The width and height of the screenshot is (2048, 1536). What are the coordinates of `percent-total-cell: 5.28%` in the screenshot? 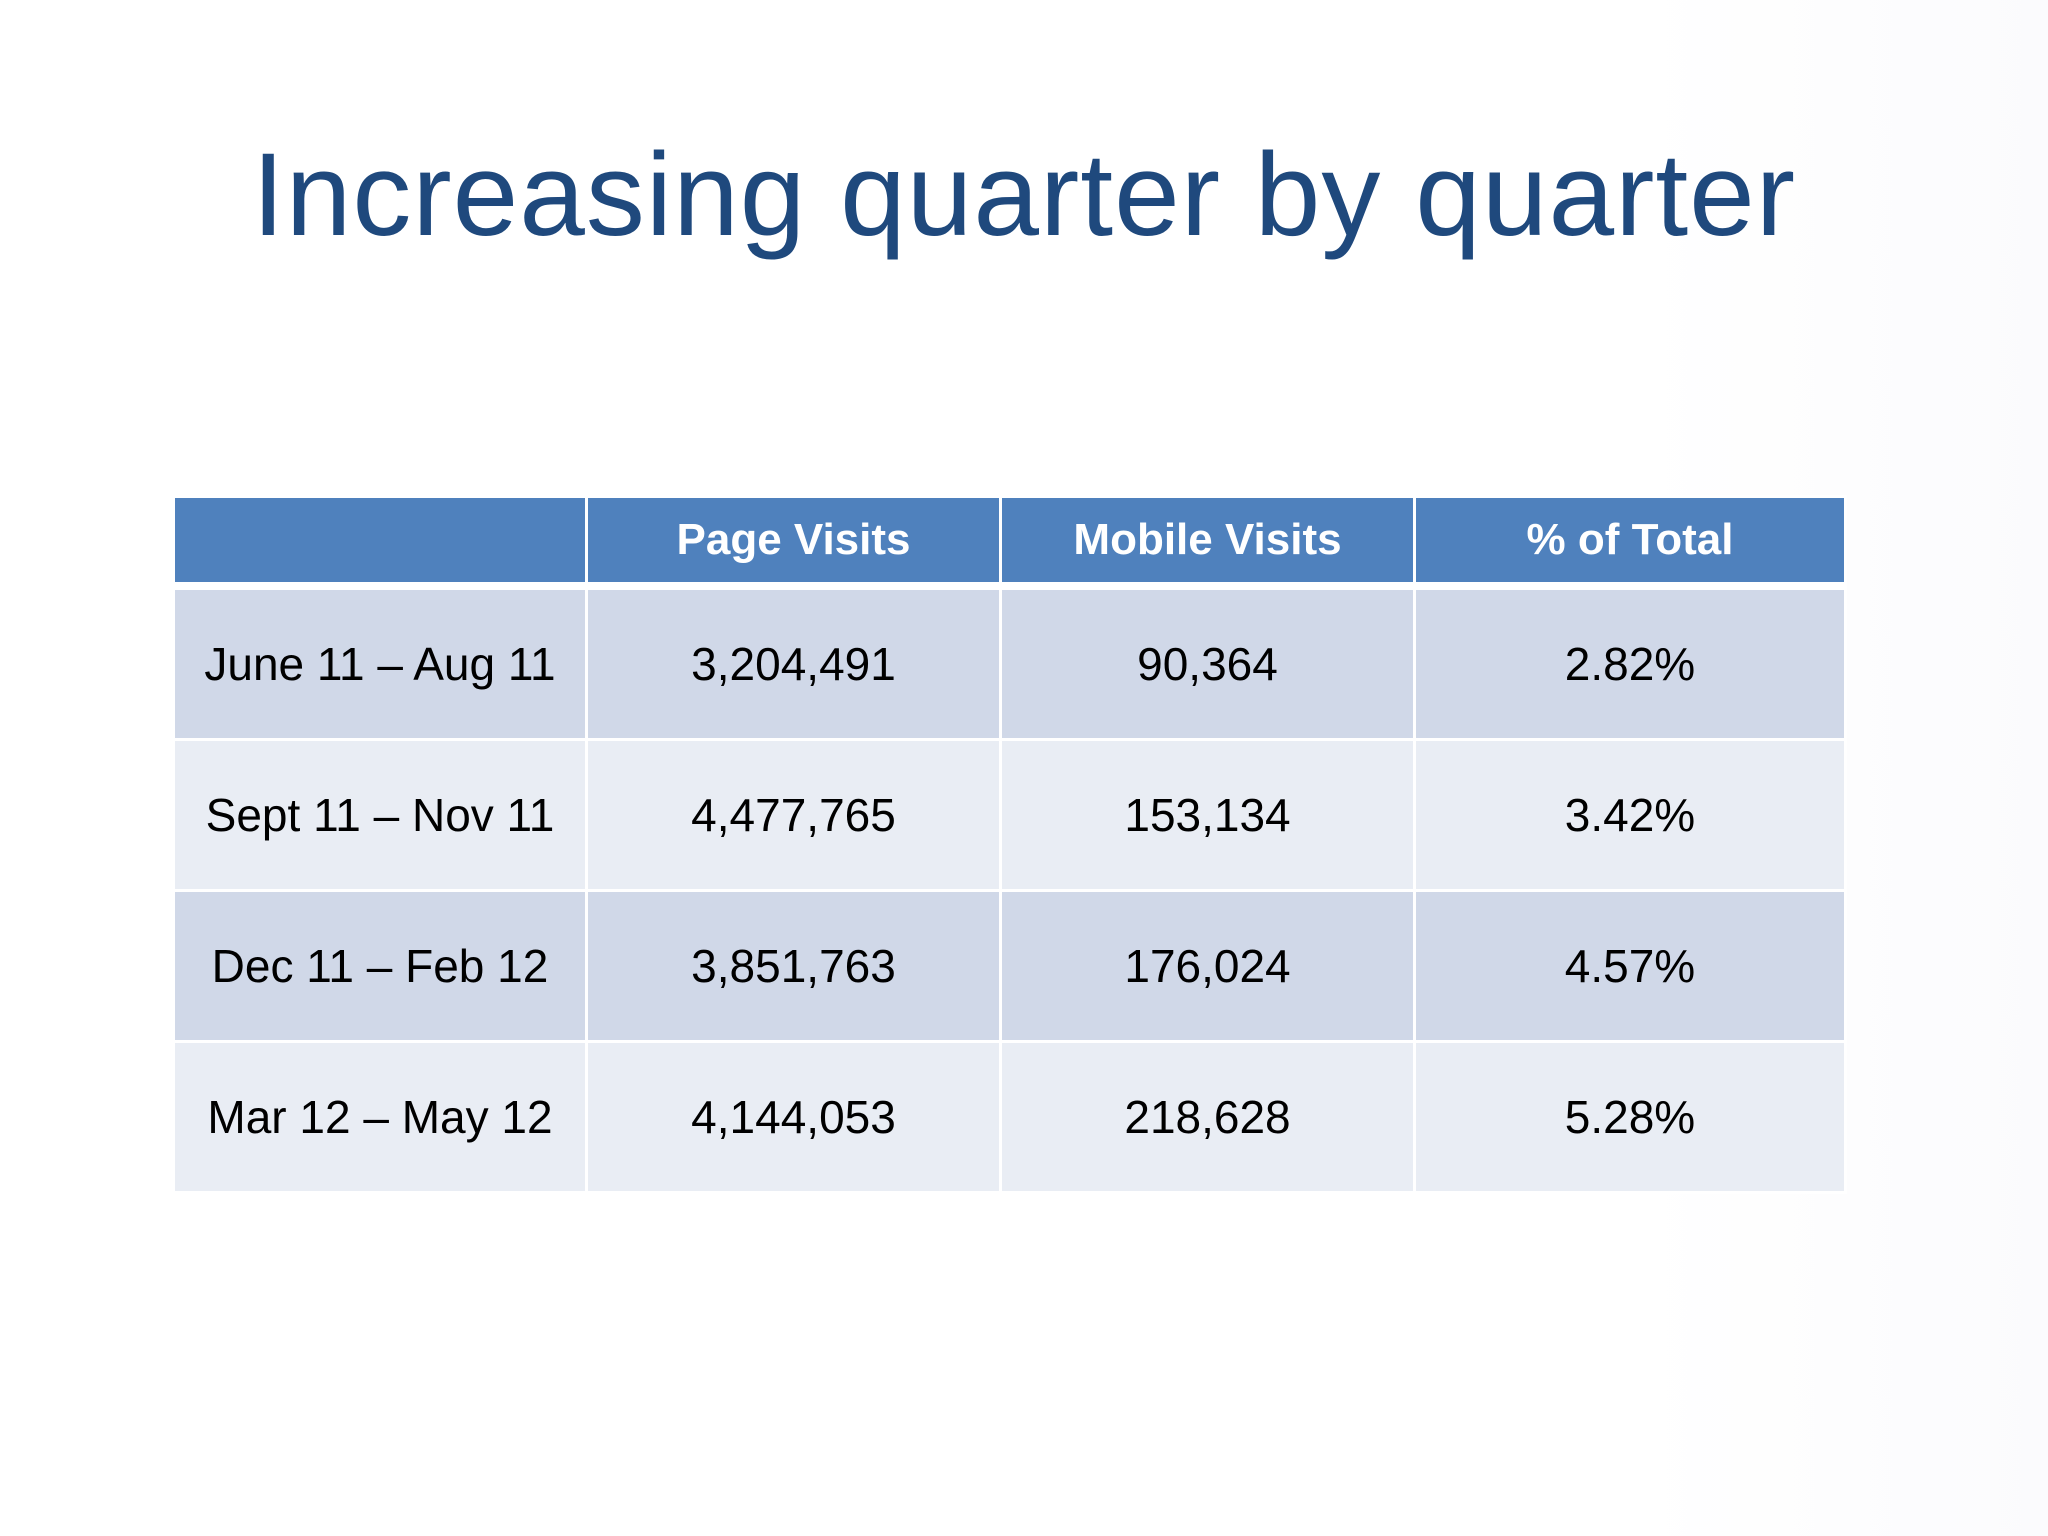 It's located at (1630, 1117).